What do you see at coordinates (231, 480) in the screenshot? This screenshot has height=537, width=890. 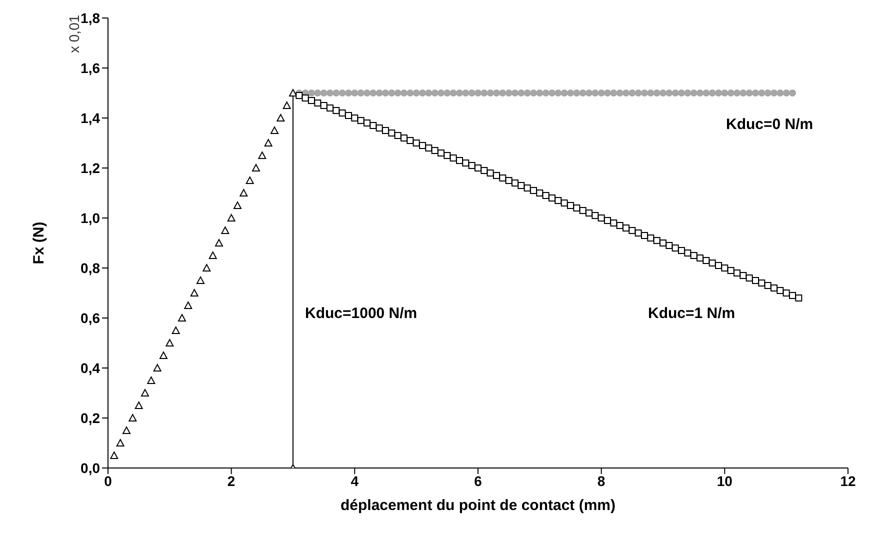 I see `x-tick-label: 2` at bounding box center [231, 480].